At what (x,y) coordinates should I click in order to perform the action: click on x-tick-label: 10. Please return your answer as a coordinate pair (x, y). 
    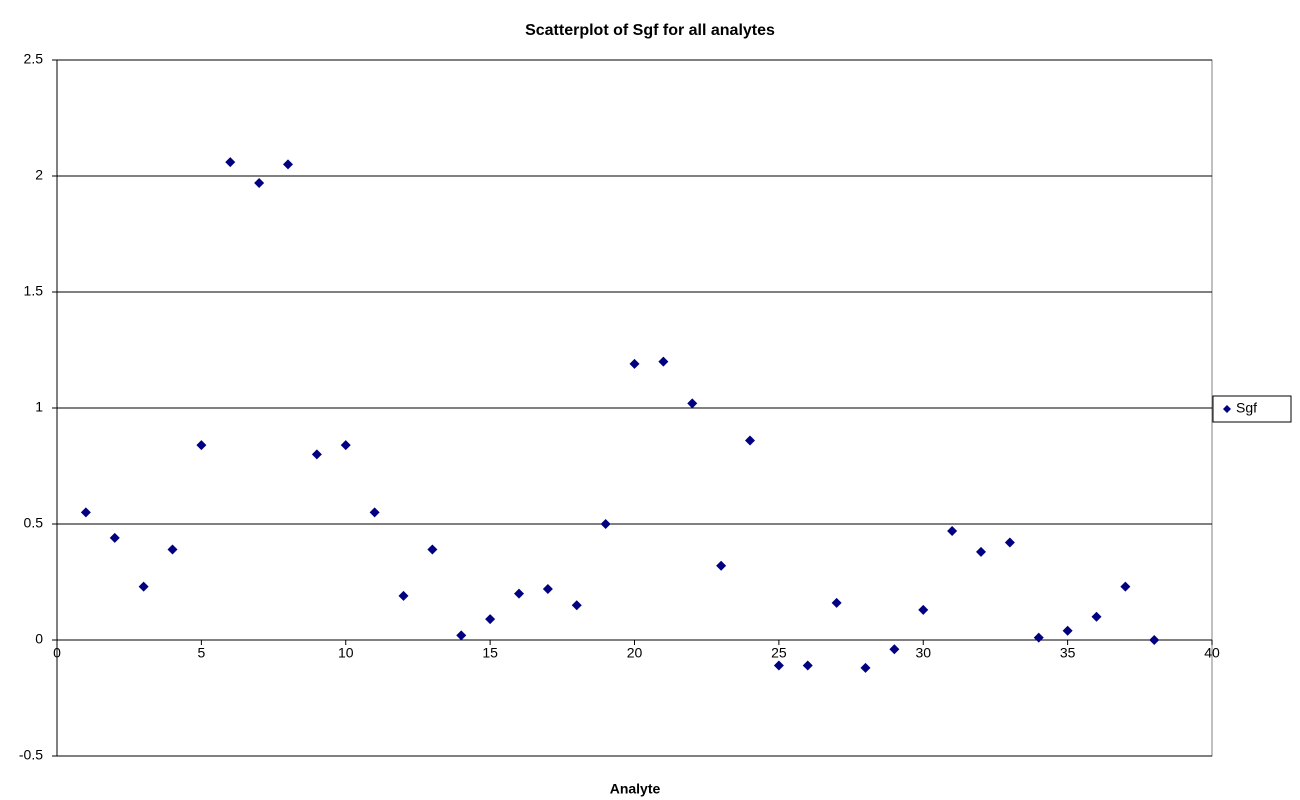
    Looking at the image, I should click on (346, 653).